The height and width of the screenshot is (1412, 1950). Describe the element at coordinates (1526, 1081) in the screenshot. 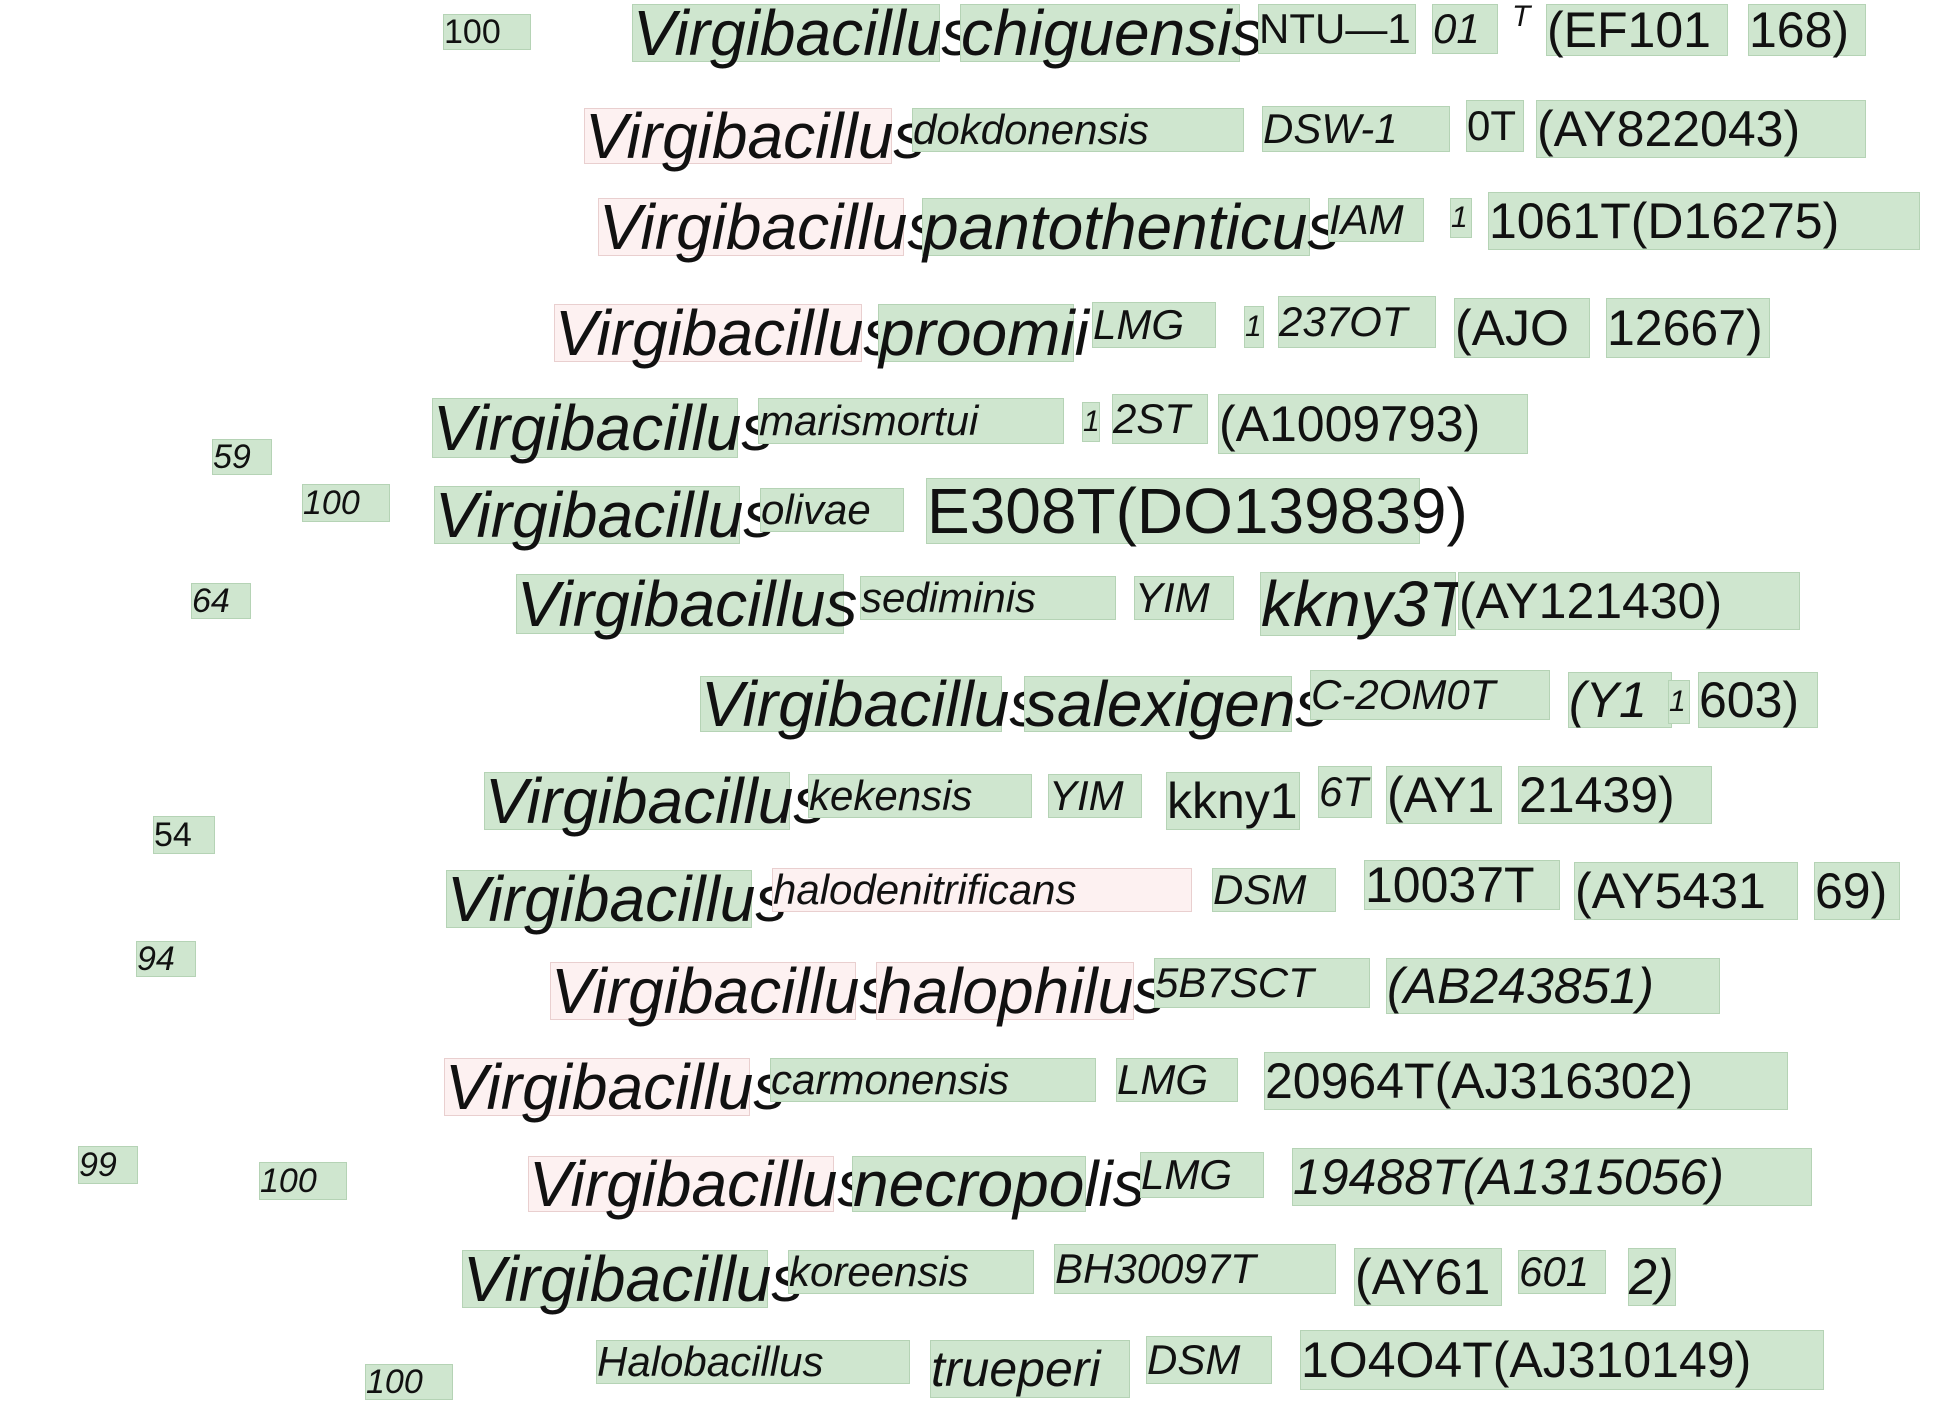

I see `accession-label: 20964T(AJ316302)` at that location.